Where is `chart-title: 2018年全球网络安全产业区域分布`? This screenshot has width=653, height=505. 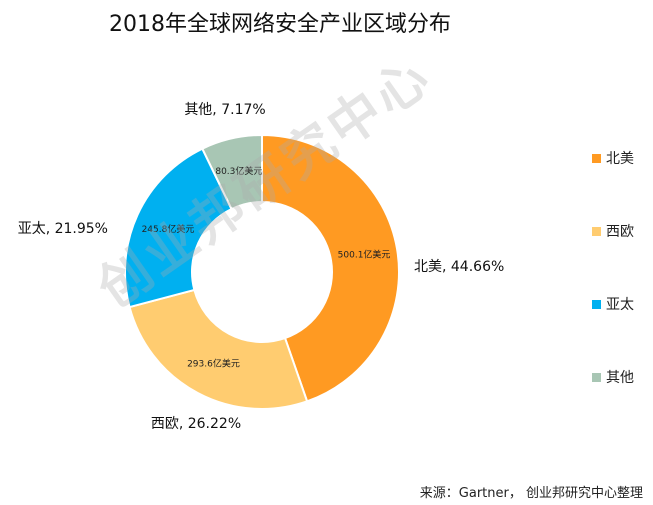 chart-title: 2018年全球网络安全产业区域分布 is located at coordinates (280, 24).